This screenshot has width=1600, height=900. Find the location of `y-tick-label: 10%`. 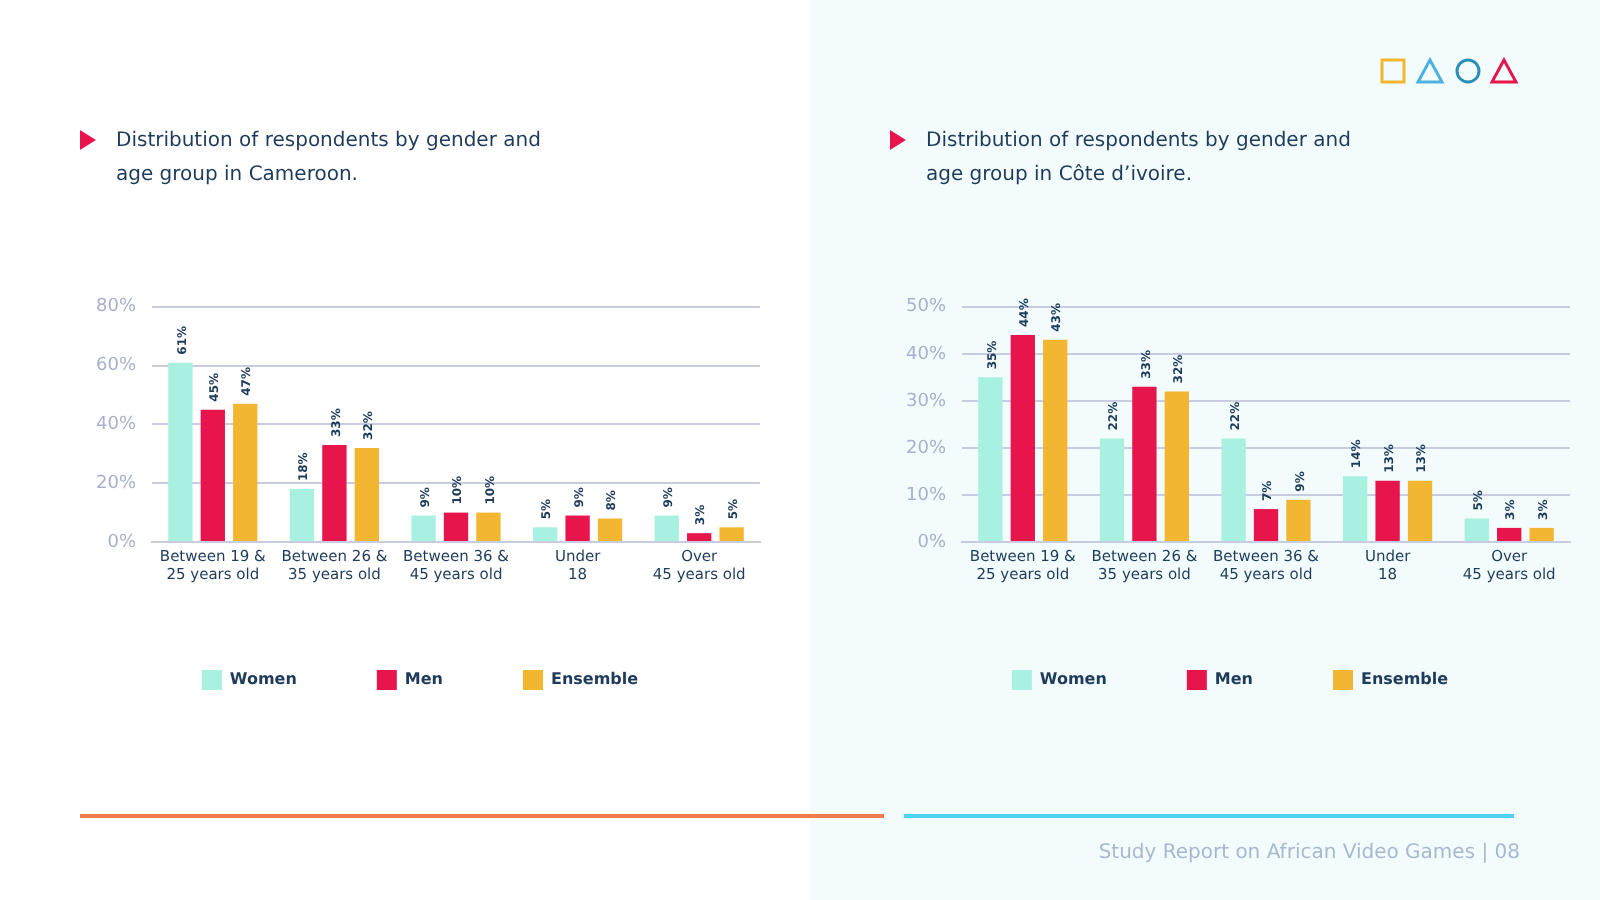

y-tick-label: 10% is located at coordinates (926, 495).